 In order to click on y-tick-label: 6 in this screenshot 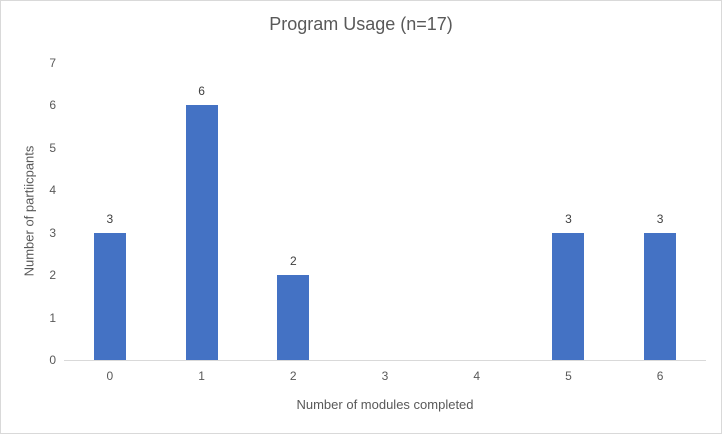, I will do `click(52, 105)`.